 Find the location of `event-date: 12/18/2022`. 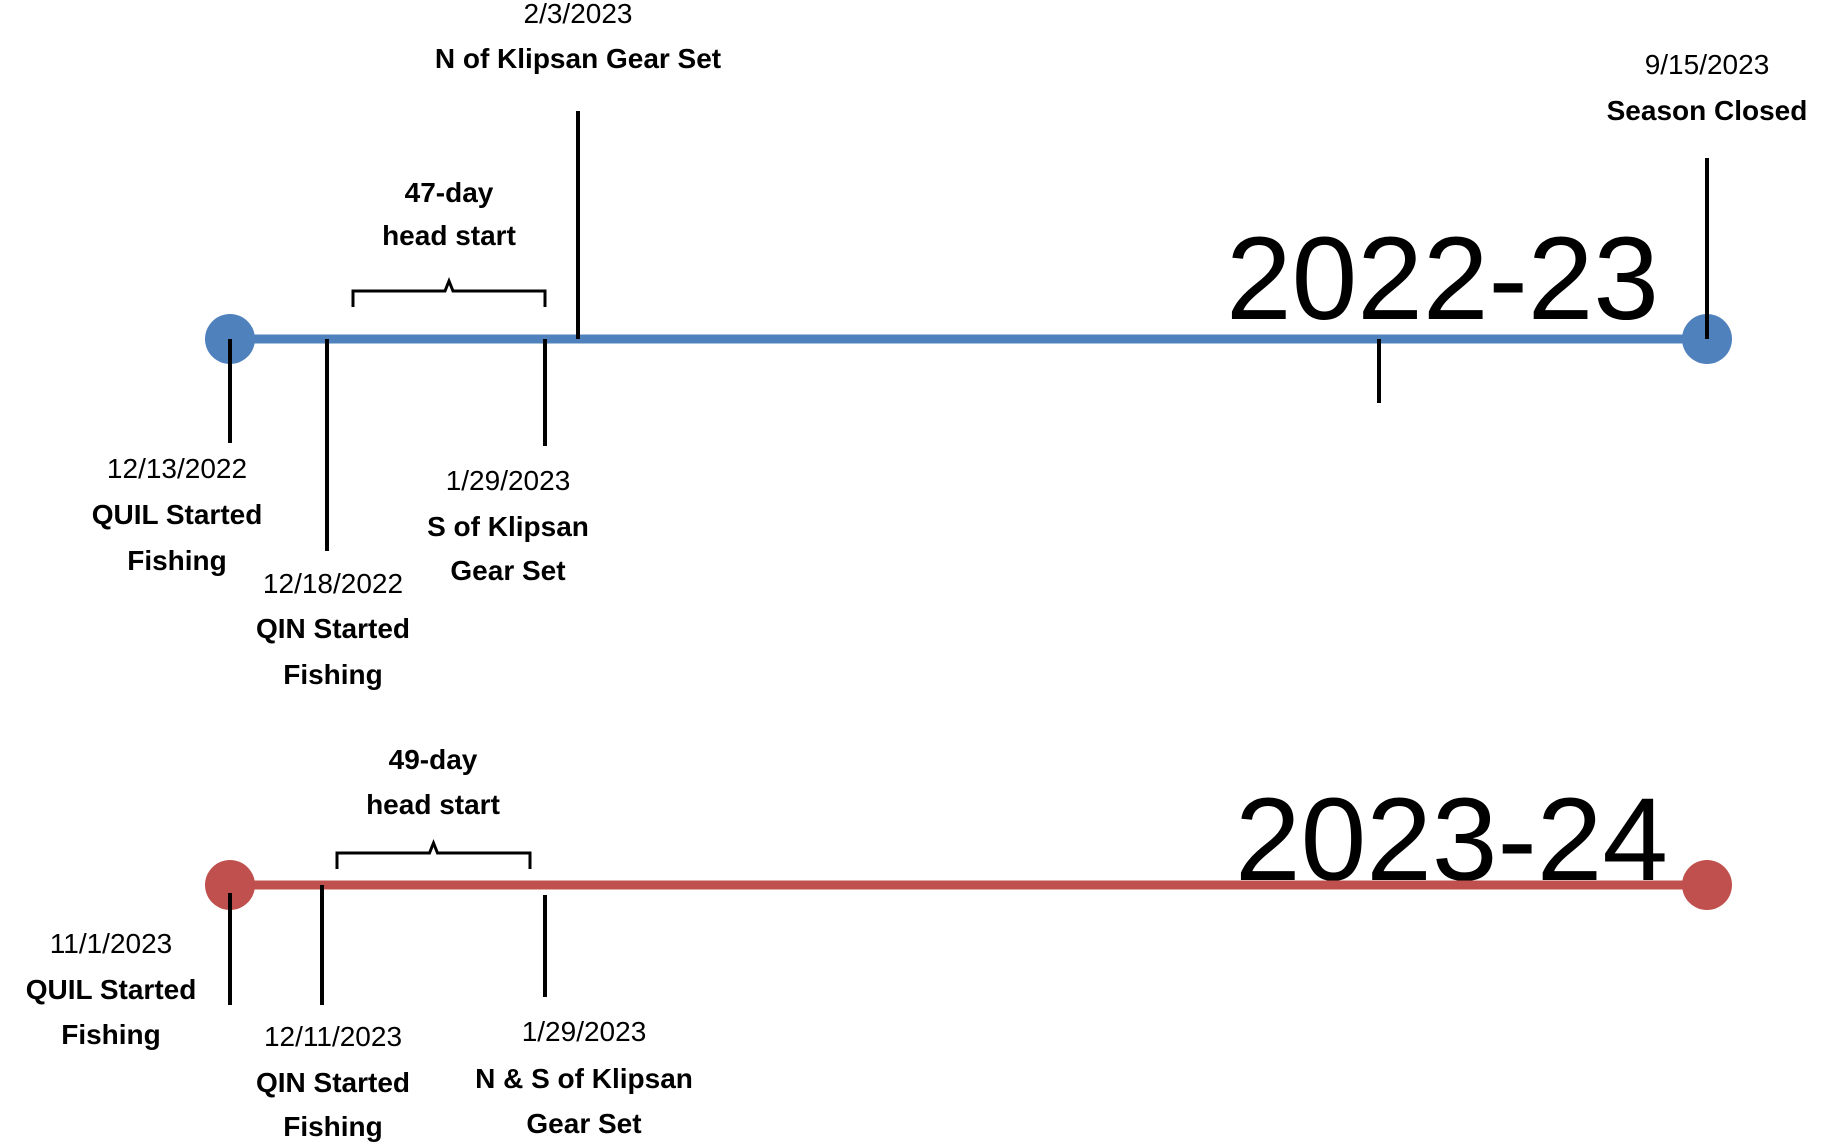

event-date: 12/18/2022 is located at coordinates (333, 583).